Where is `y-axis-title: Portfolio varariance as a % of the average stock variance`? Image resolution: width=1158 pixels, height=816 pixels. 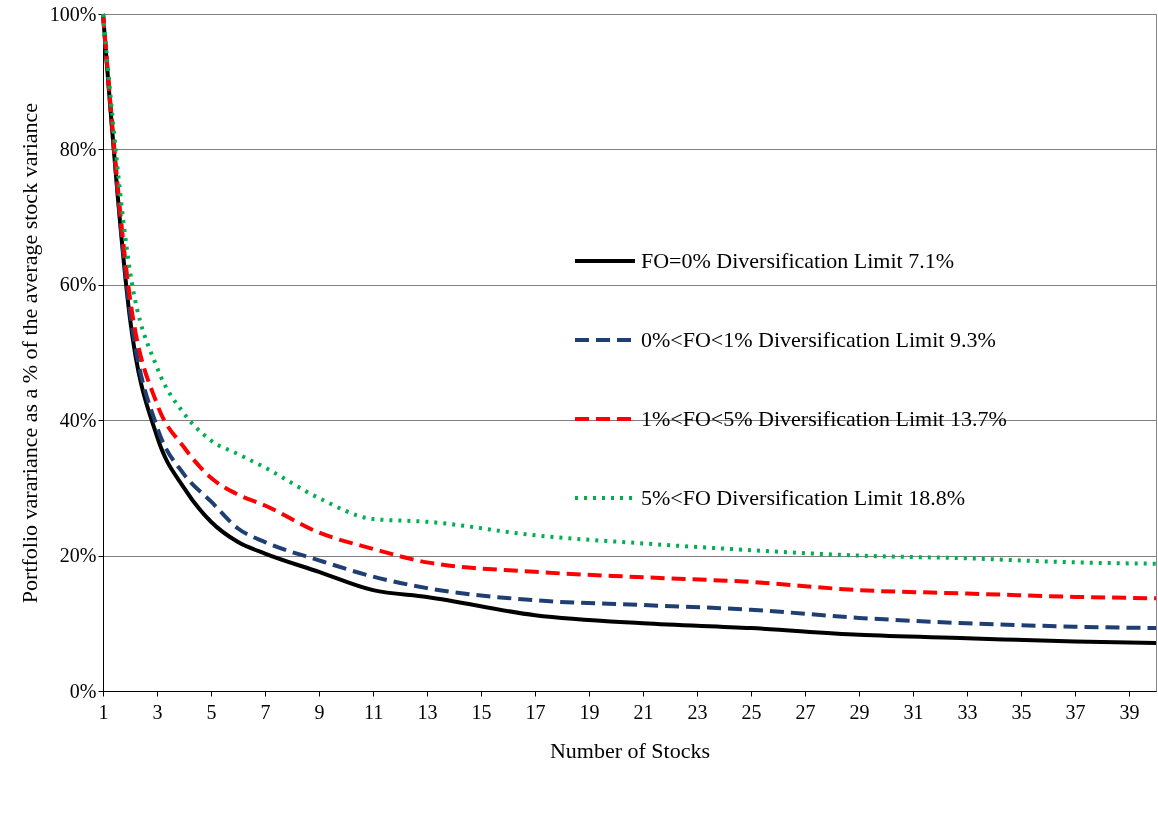
y-axis-title: Portfolio varariance as a % of the average stock variance is located at coordinates (29, 353).